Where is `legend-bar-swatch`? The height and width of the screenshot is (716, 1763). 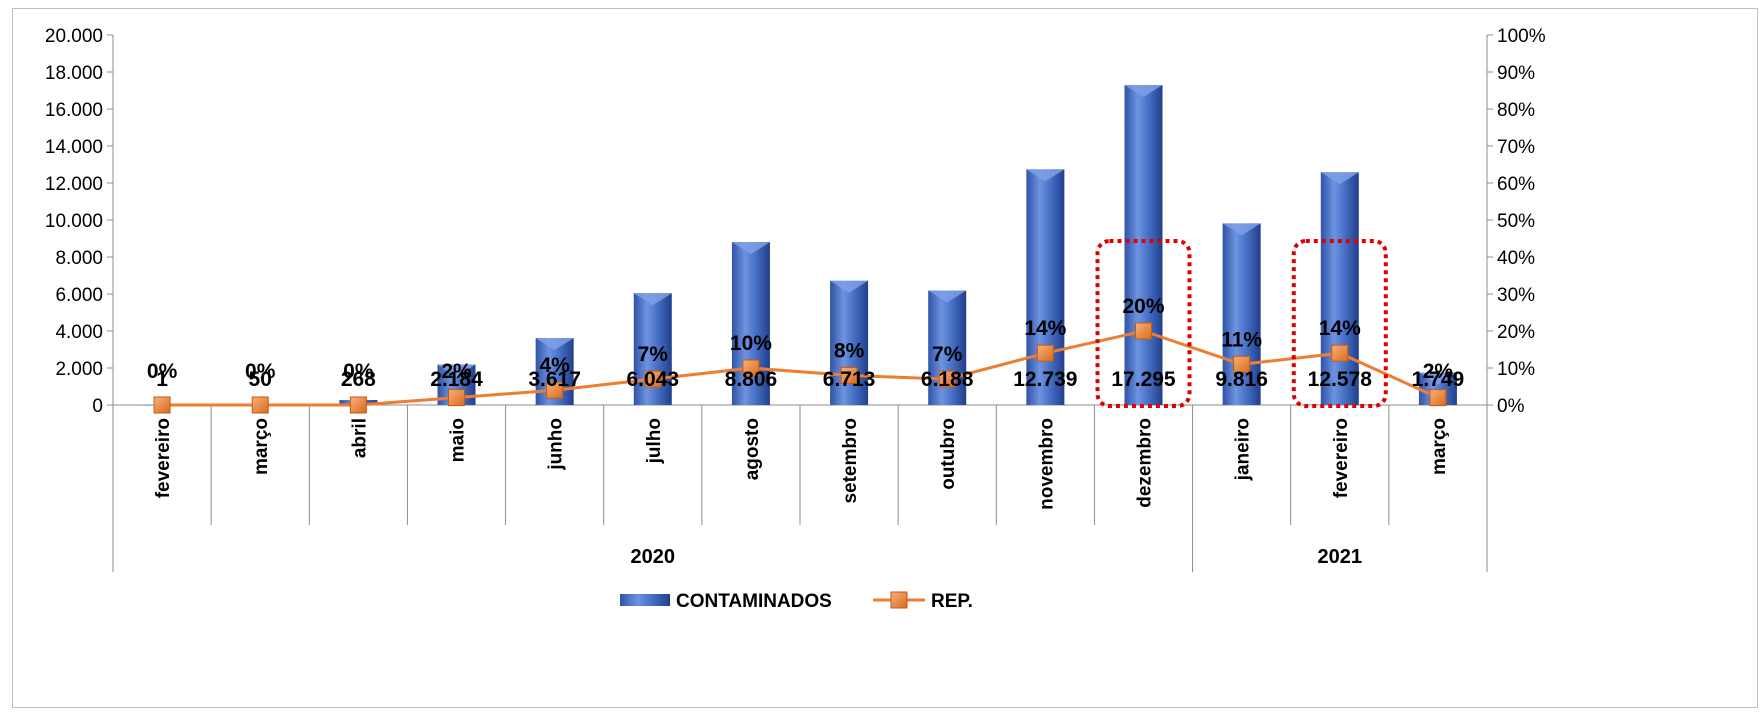 legend-bar-swatch is located at coordinates (645, 600).